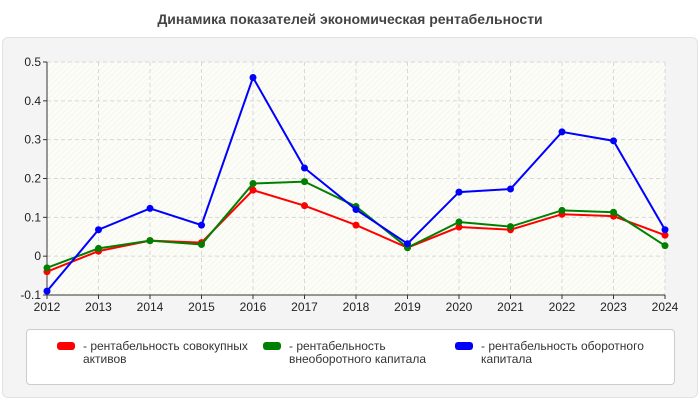  I want to click on x-tick-label: 2019, so click(407, 307).